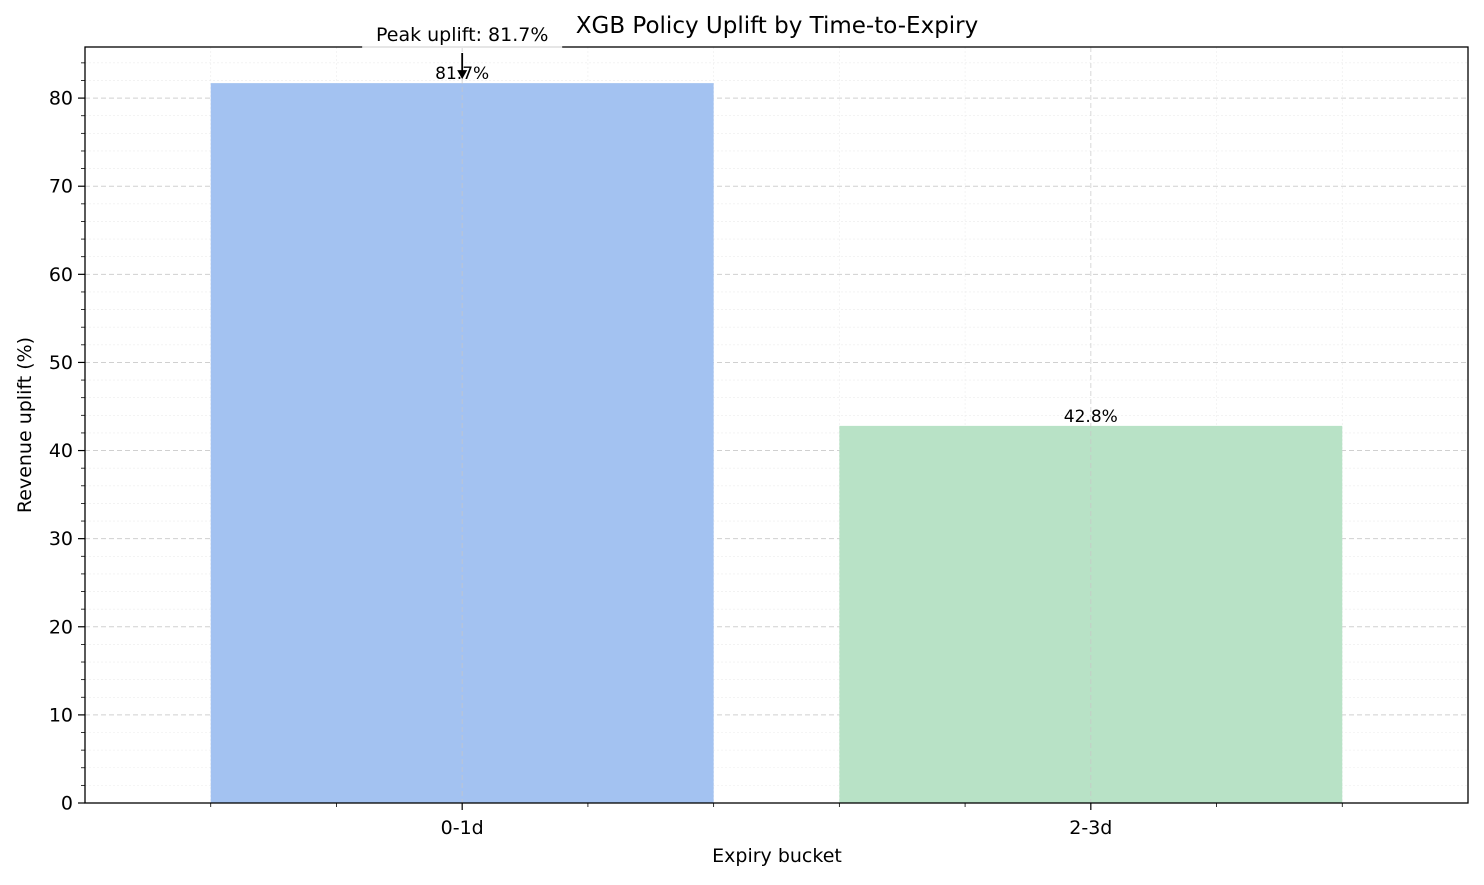 This screenshot has width=1484, height=885. What do you see at coordinates (61, 539) in the screenshot?
I see `y-tick-label: 30` at bounding box center [61, 539].